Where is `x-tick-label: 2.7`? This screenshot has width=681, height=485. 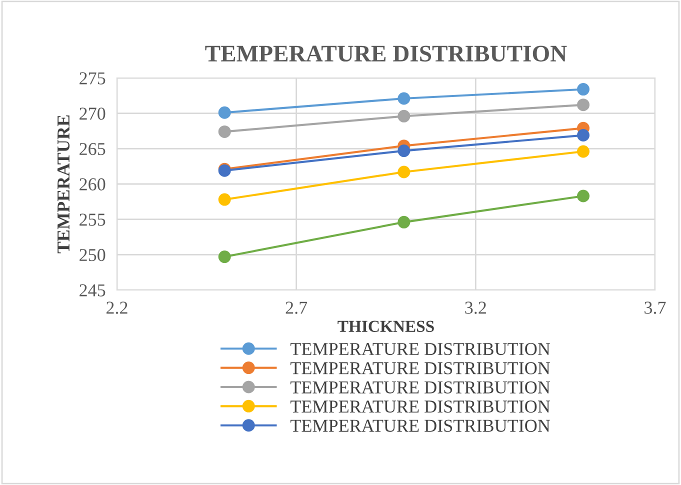 x-tick-label: 2.7 is located at coordinates (297, 308).